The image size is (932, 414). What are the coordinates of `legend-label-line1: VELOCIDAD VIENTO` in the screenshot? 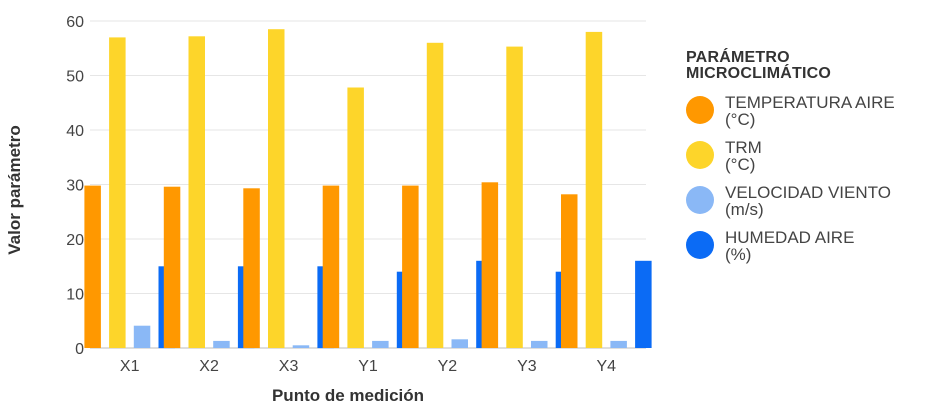 It's located at (808, 192).